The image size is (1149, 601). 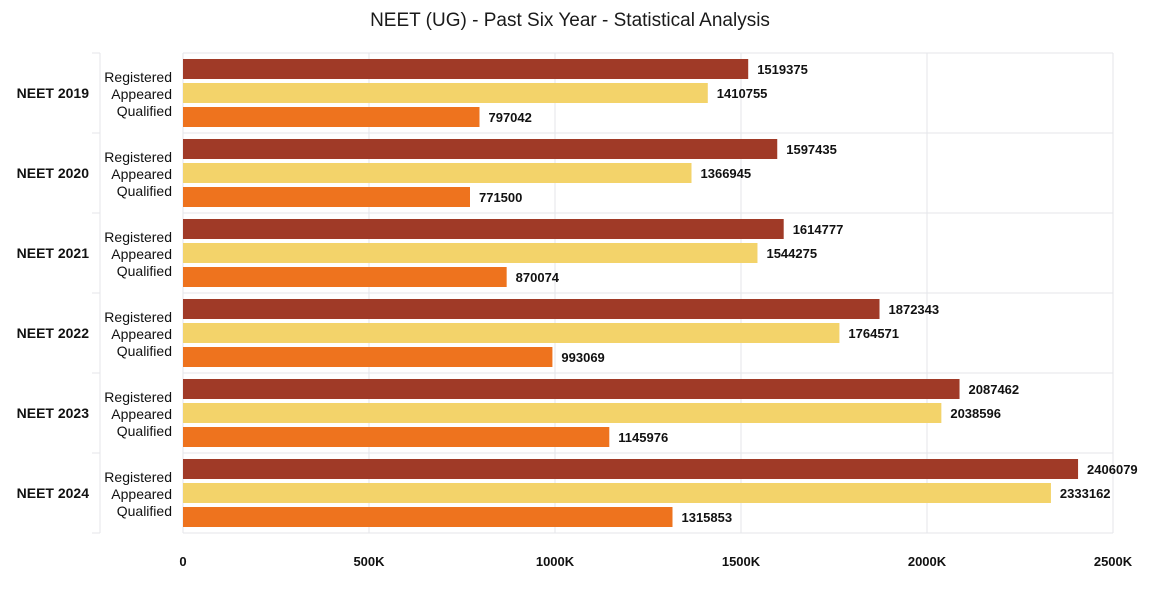 What do you see at coordinates (53, 253) in the screenshot?
I see `category-label: NEET 2021` at bounding box center [53, 253].